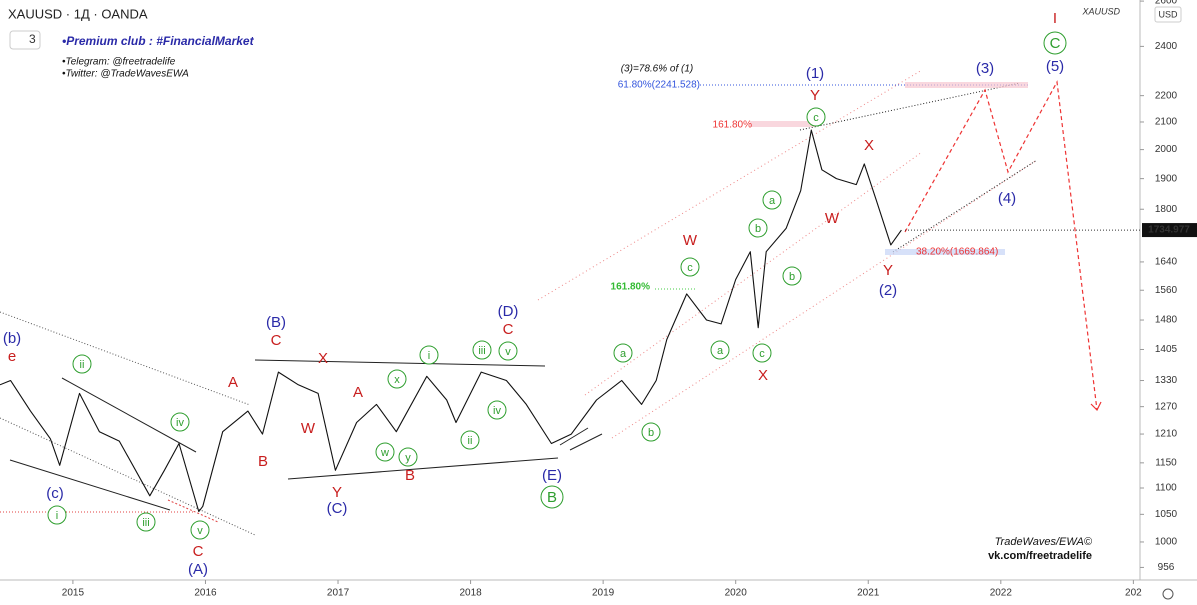  Describe the element at coordinates (125, 74) in the screenshot. I see `note: •Twitter: @TradeWavesEWA` at that location.